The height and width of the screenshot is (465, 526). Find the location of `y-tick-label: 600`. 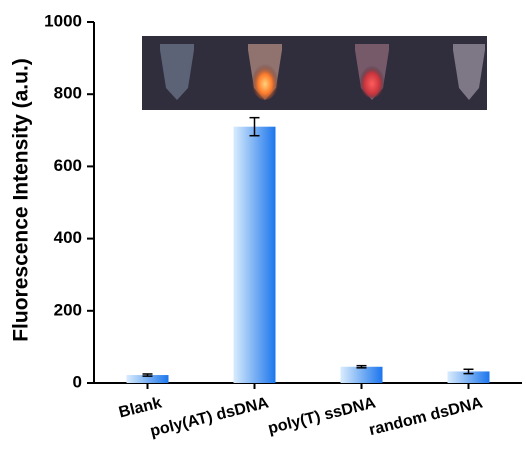

y-tick-label: 600 is located at coordinates (68, 165).